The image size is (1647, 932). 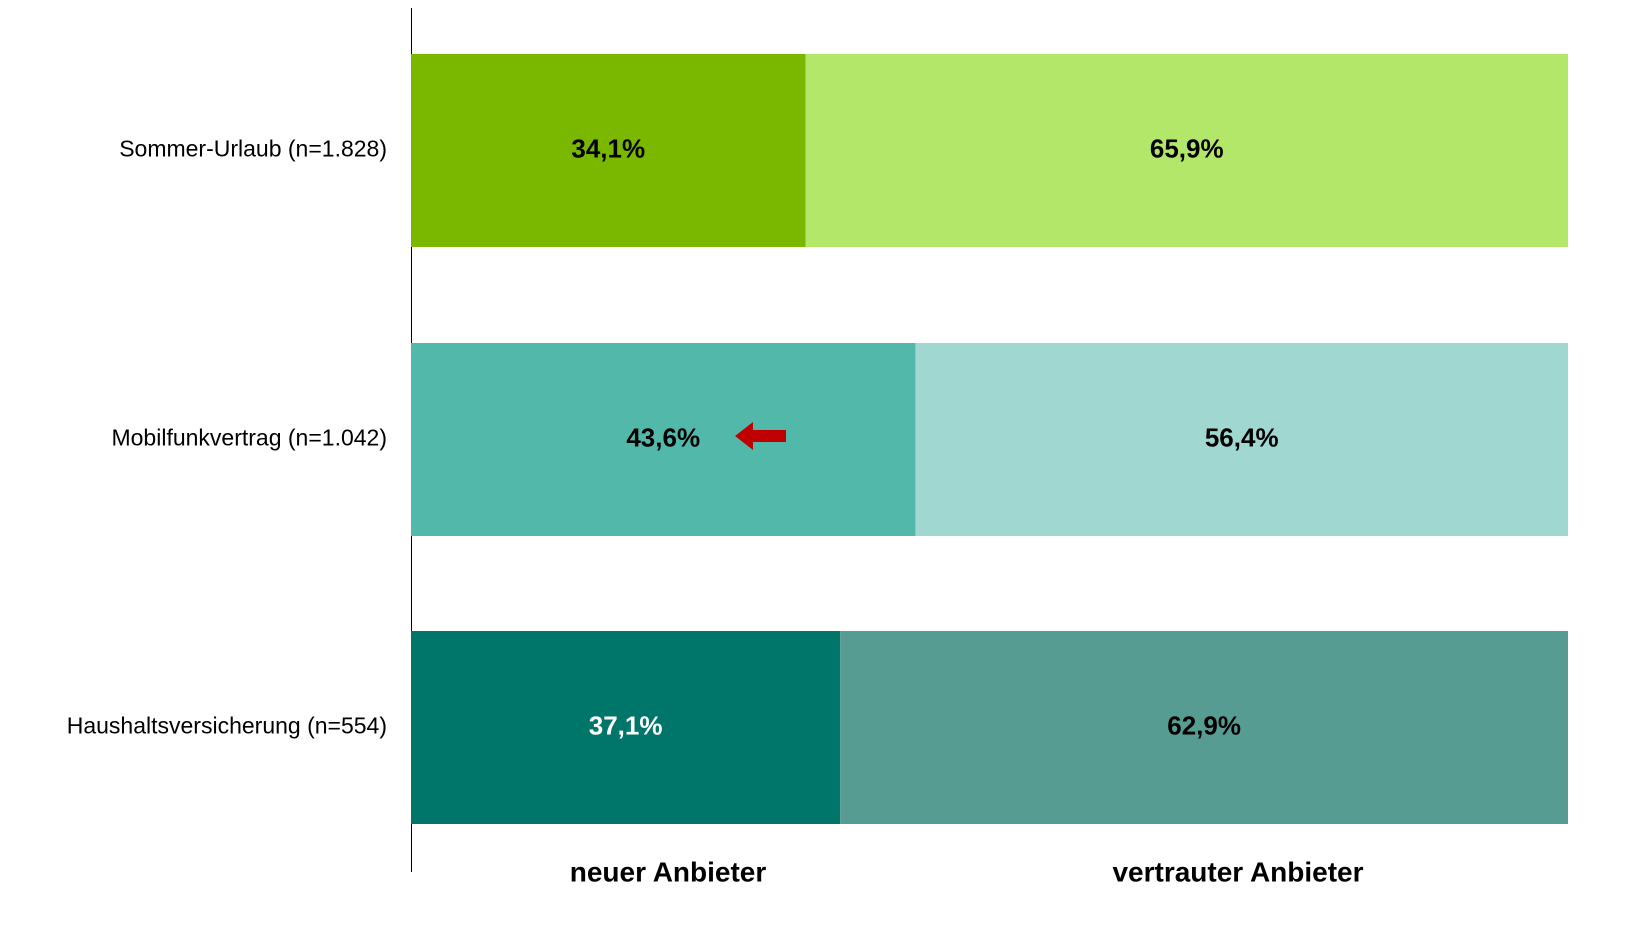 I want to click on legend-label: neuer Anbieter, so click(x=668, y=871).